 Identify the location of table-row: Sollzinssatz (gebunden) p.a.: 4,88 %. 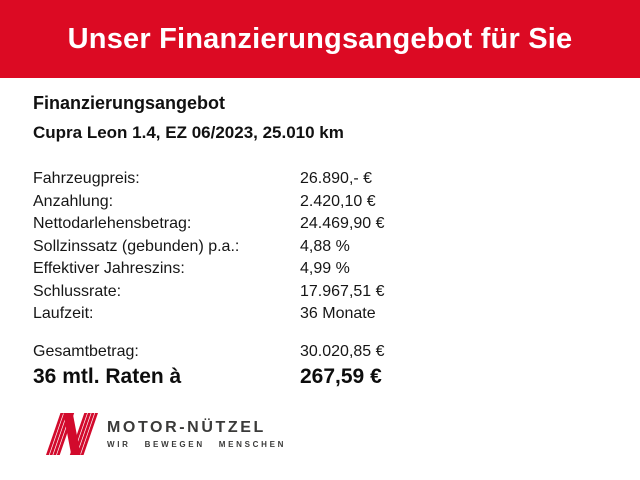
(323, 247).